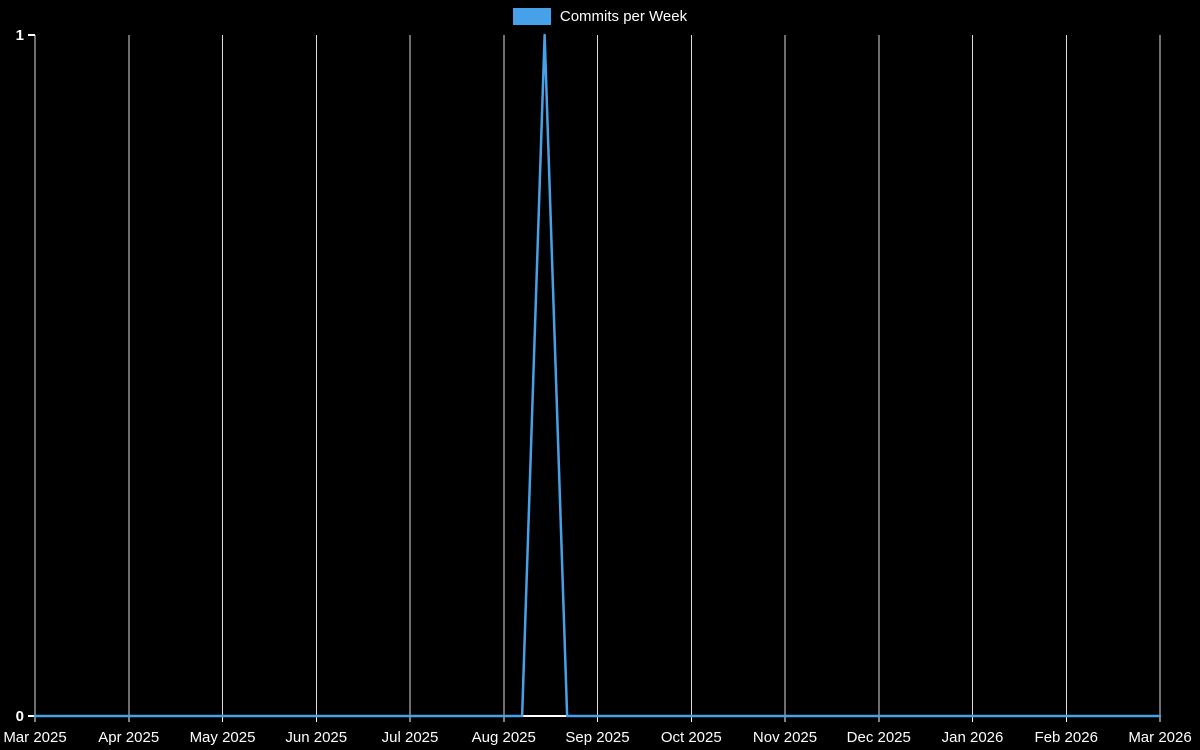  I want to click on x-axis-tick-label: Mar 2025, so click(34, 737).